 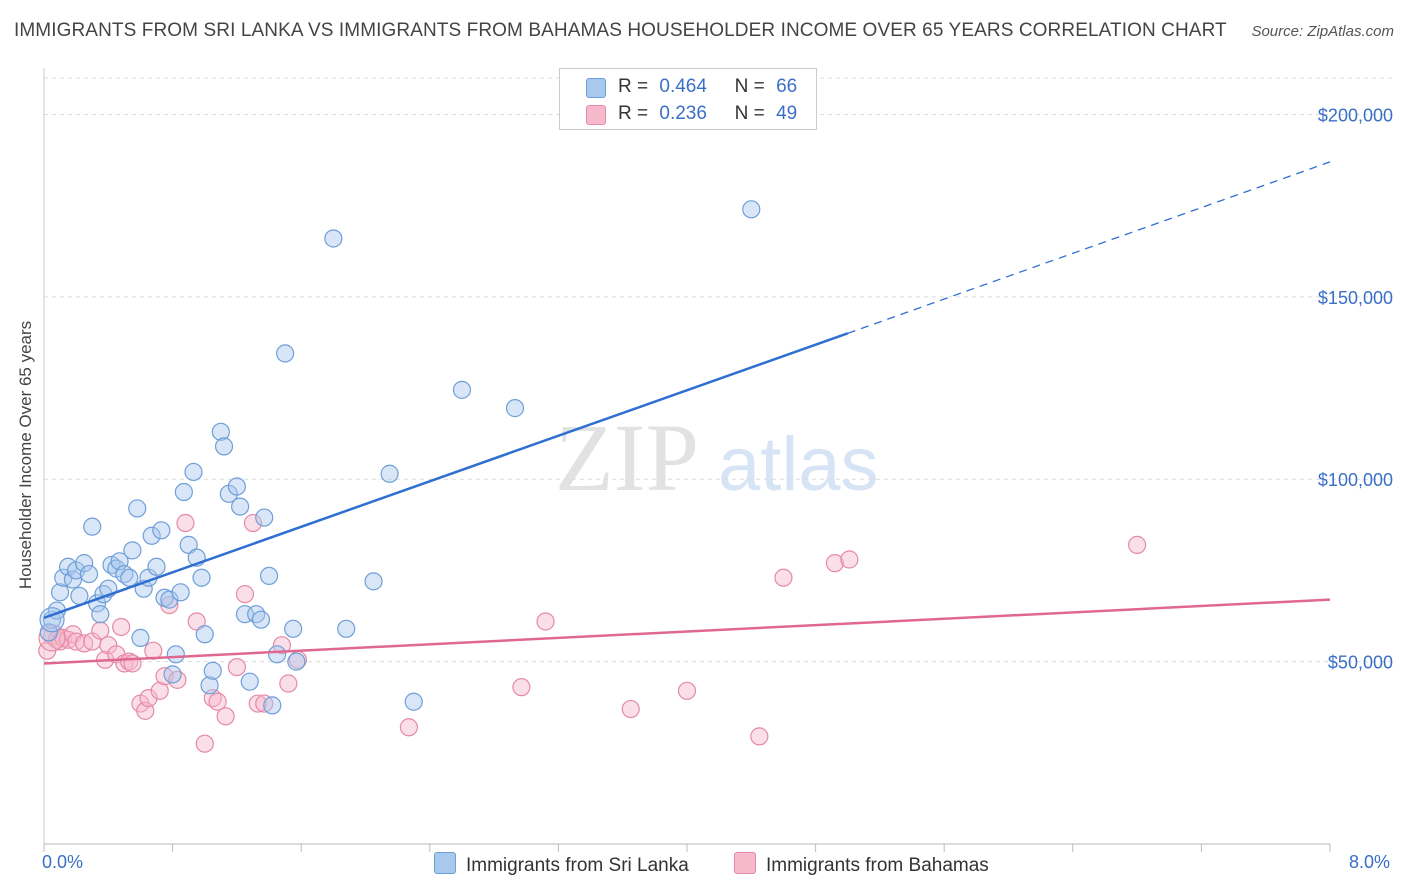 I want to click on sri-lanka-r-value: 0.464, so click(x=683, y=86).